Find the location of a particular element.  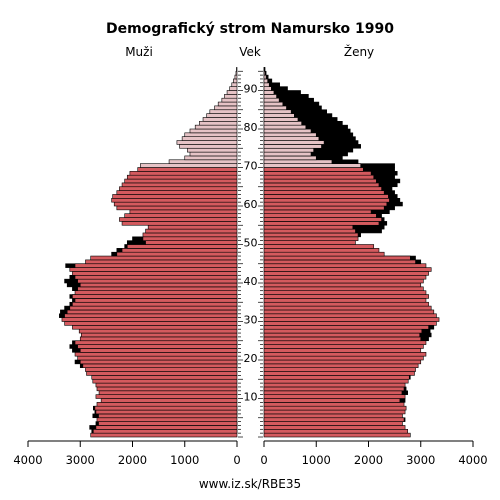

female-x-tick-label: 3000 is located at coordinates (420, 460).